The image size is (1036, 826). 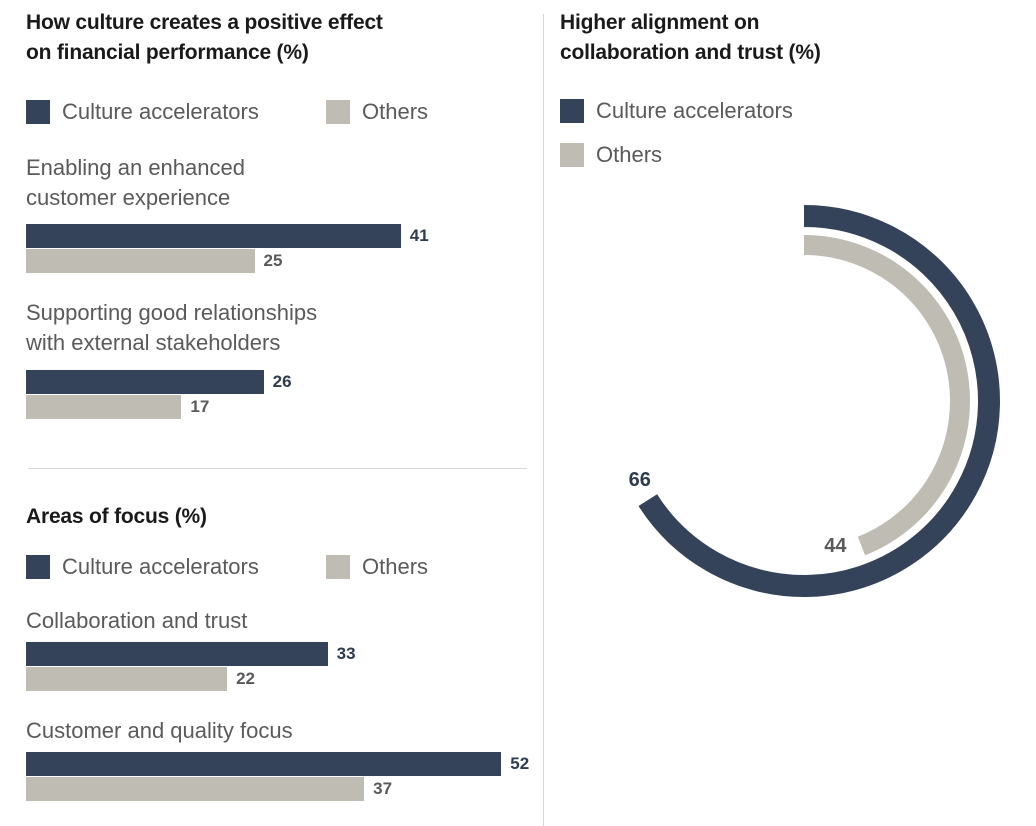 What do you see at coordinates (520, 763) in the screenshot?
I see `bar-value-label: 52` at bounding box center [520, 763].